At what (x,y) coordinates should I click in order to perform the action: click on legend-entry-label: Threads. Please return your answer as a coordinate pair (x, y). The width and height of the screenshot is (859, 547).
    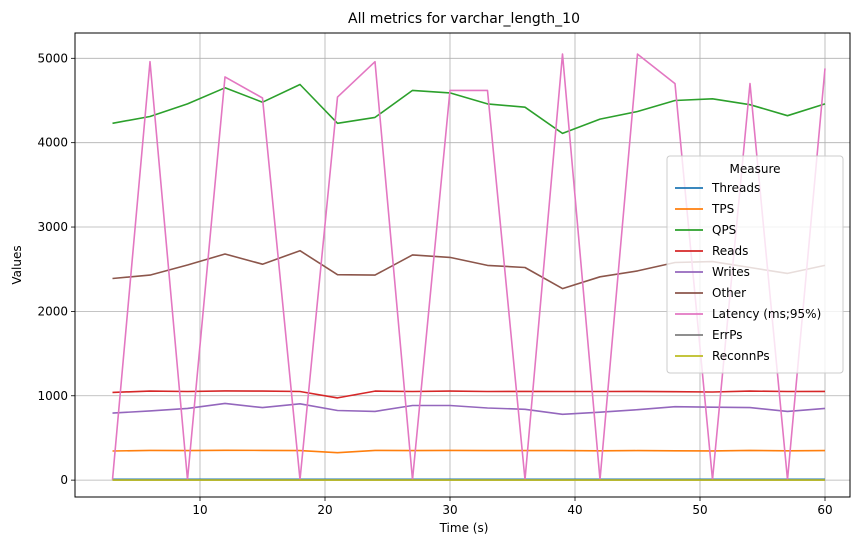
    Looking at the image, I should click on (735, 188).